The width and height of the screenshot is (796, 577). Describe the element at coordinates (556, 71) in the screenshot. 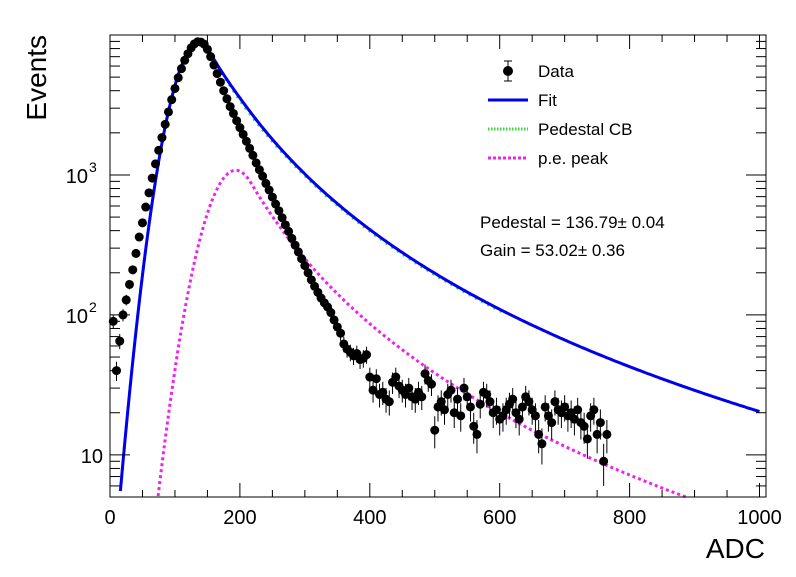

I see `legend-label: Data` at that location.